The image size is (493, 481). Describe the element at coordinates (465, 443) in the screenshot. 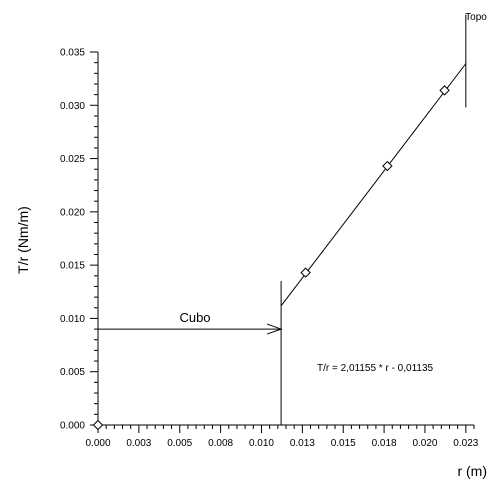

I see `x-tick-label: 0.023` at that location.